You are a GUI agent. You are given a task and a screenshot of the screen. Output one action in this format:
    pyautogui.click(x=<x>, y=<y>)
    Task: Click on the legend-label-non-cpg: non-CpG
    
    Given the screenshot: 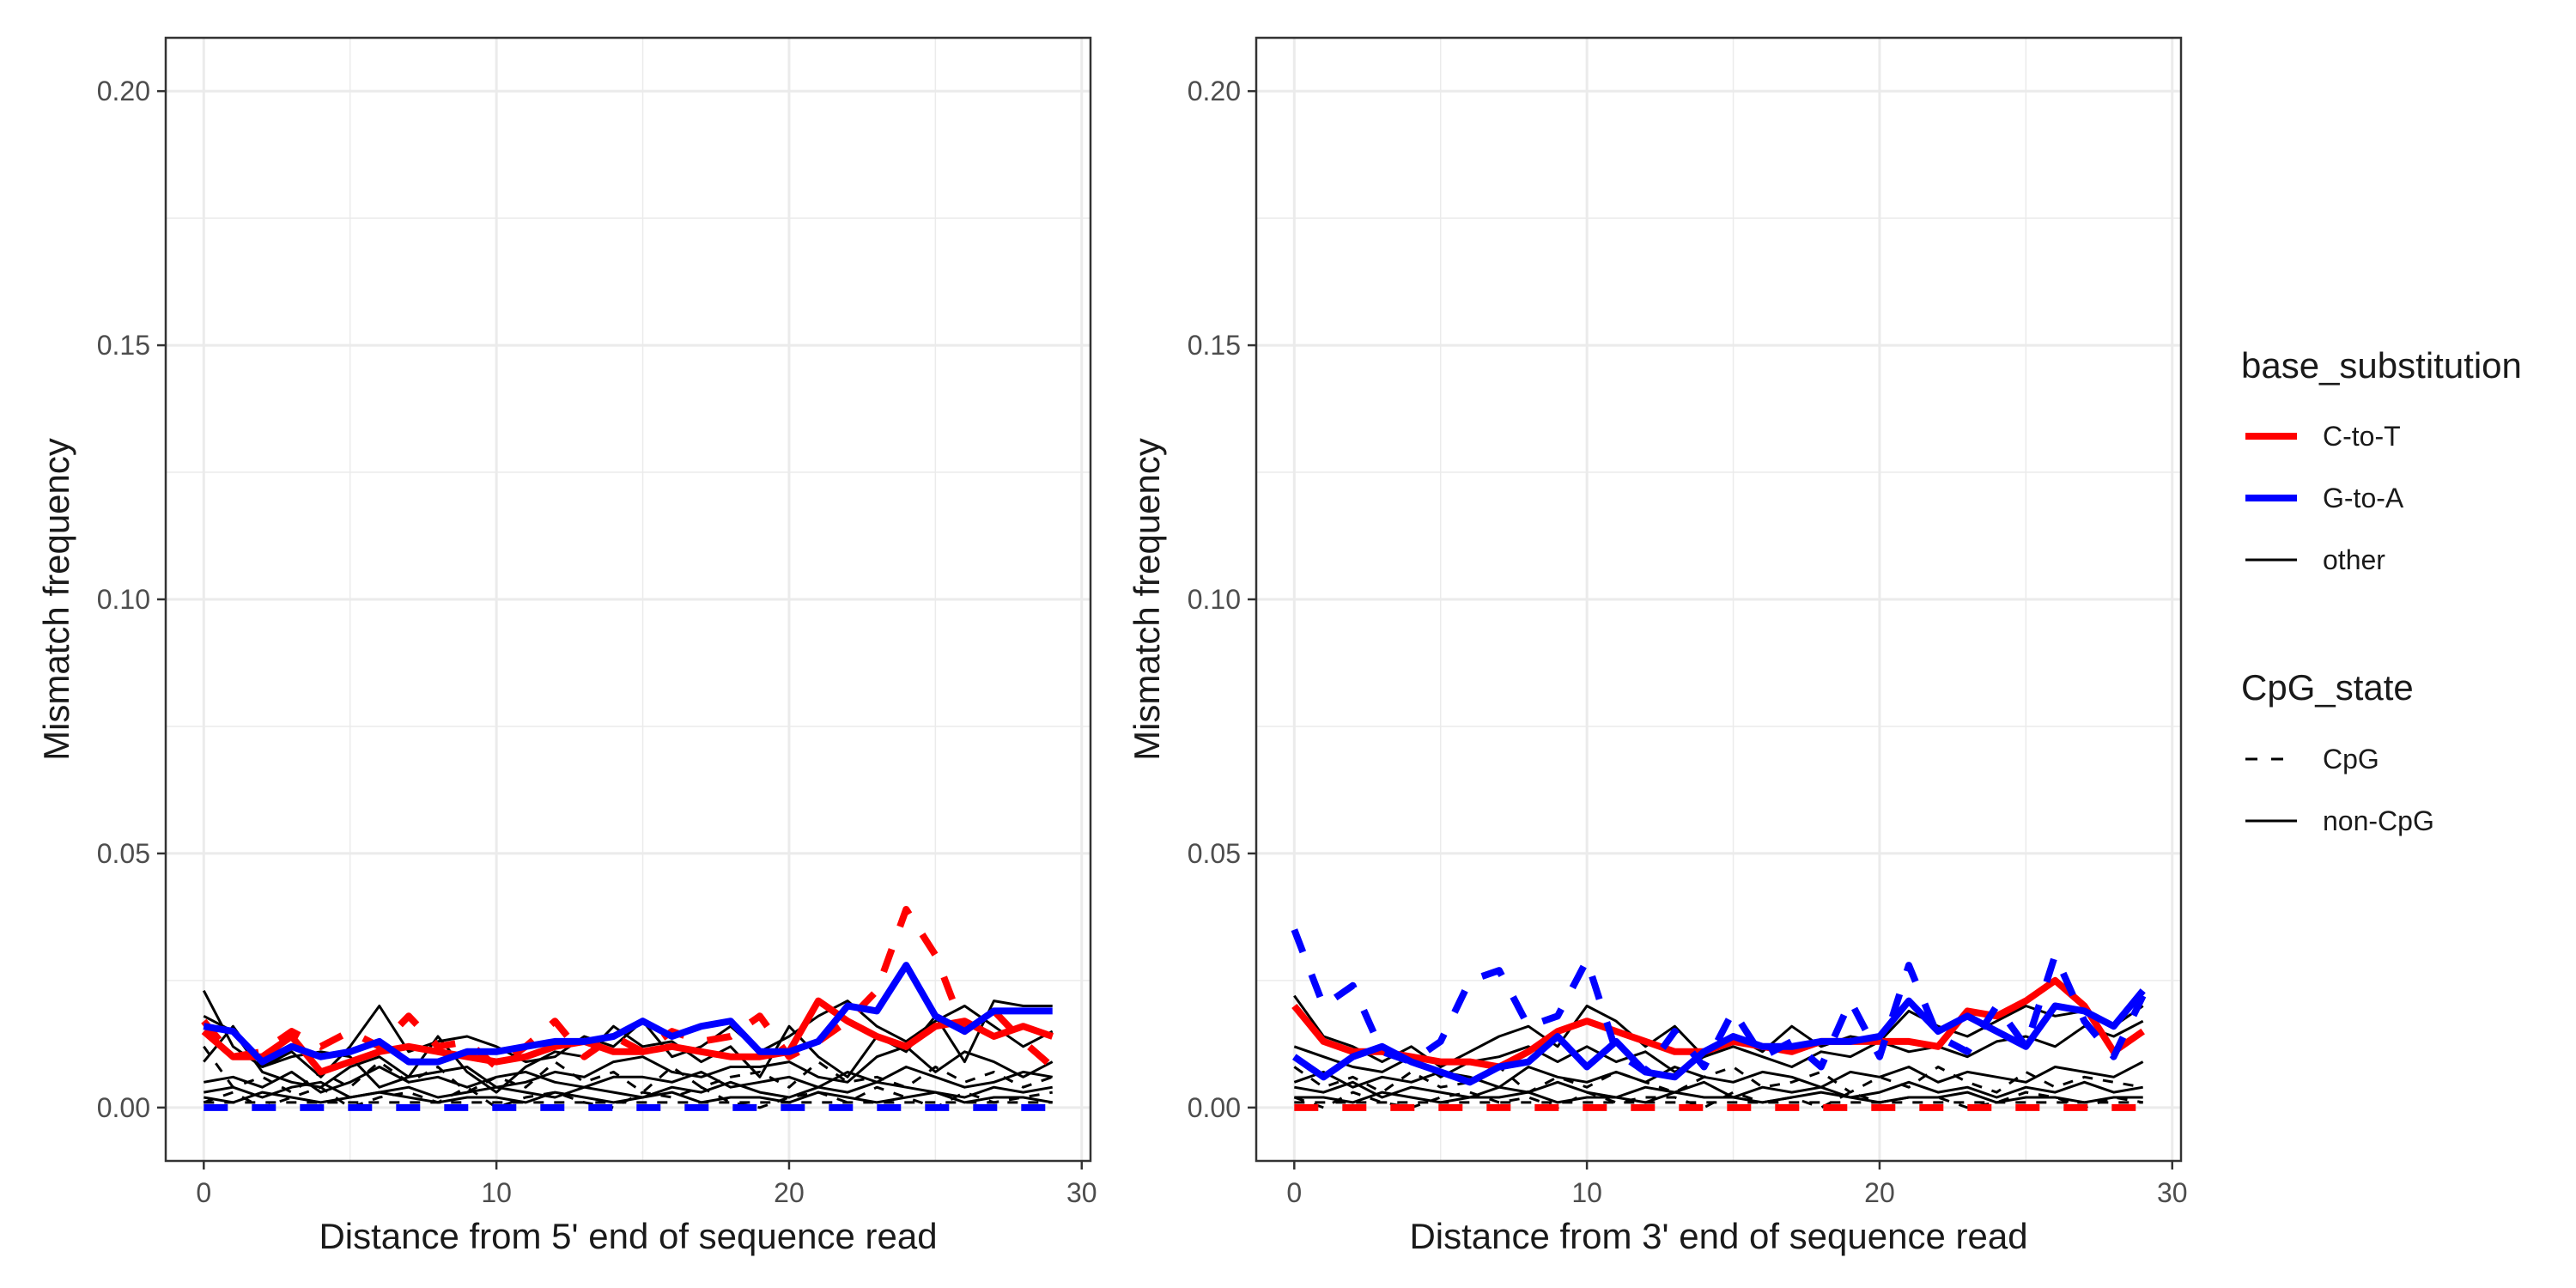 What is the action you would take?
    pyautogui.click(x=2378, y=821)
    